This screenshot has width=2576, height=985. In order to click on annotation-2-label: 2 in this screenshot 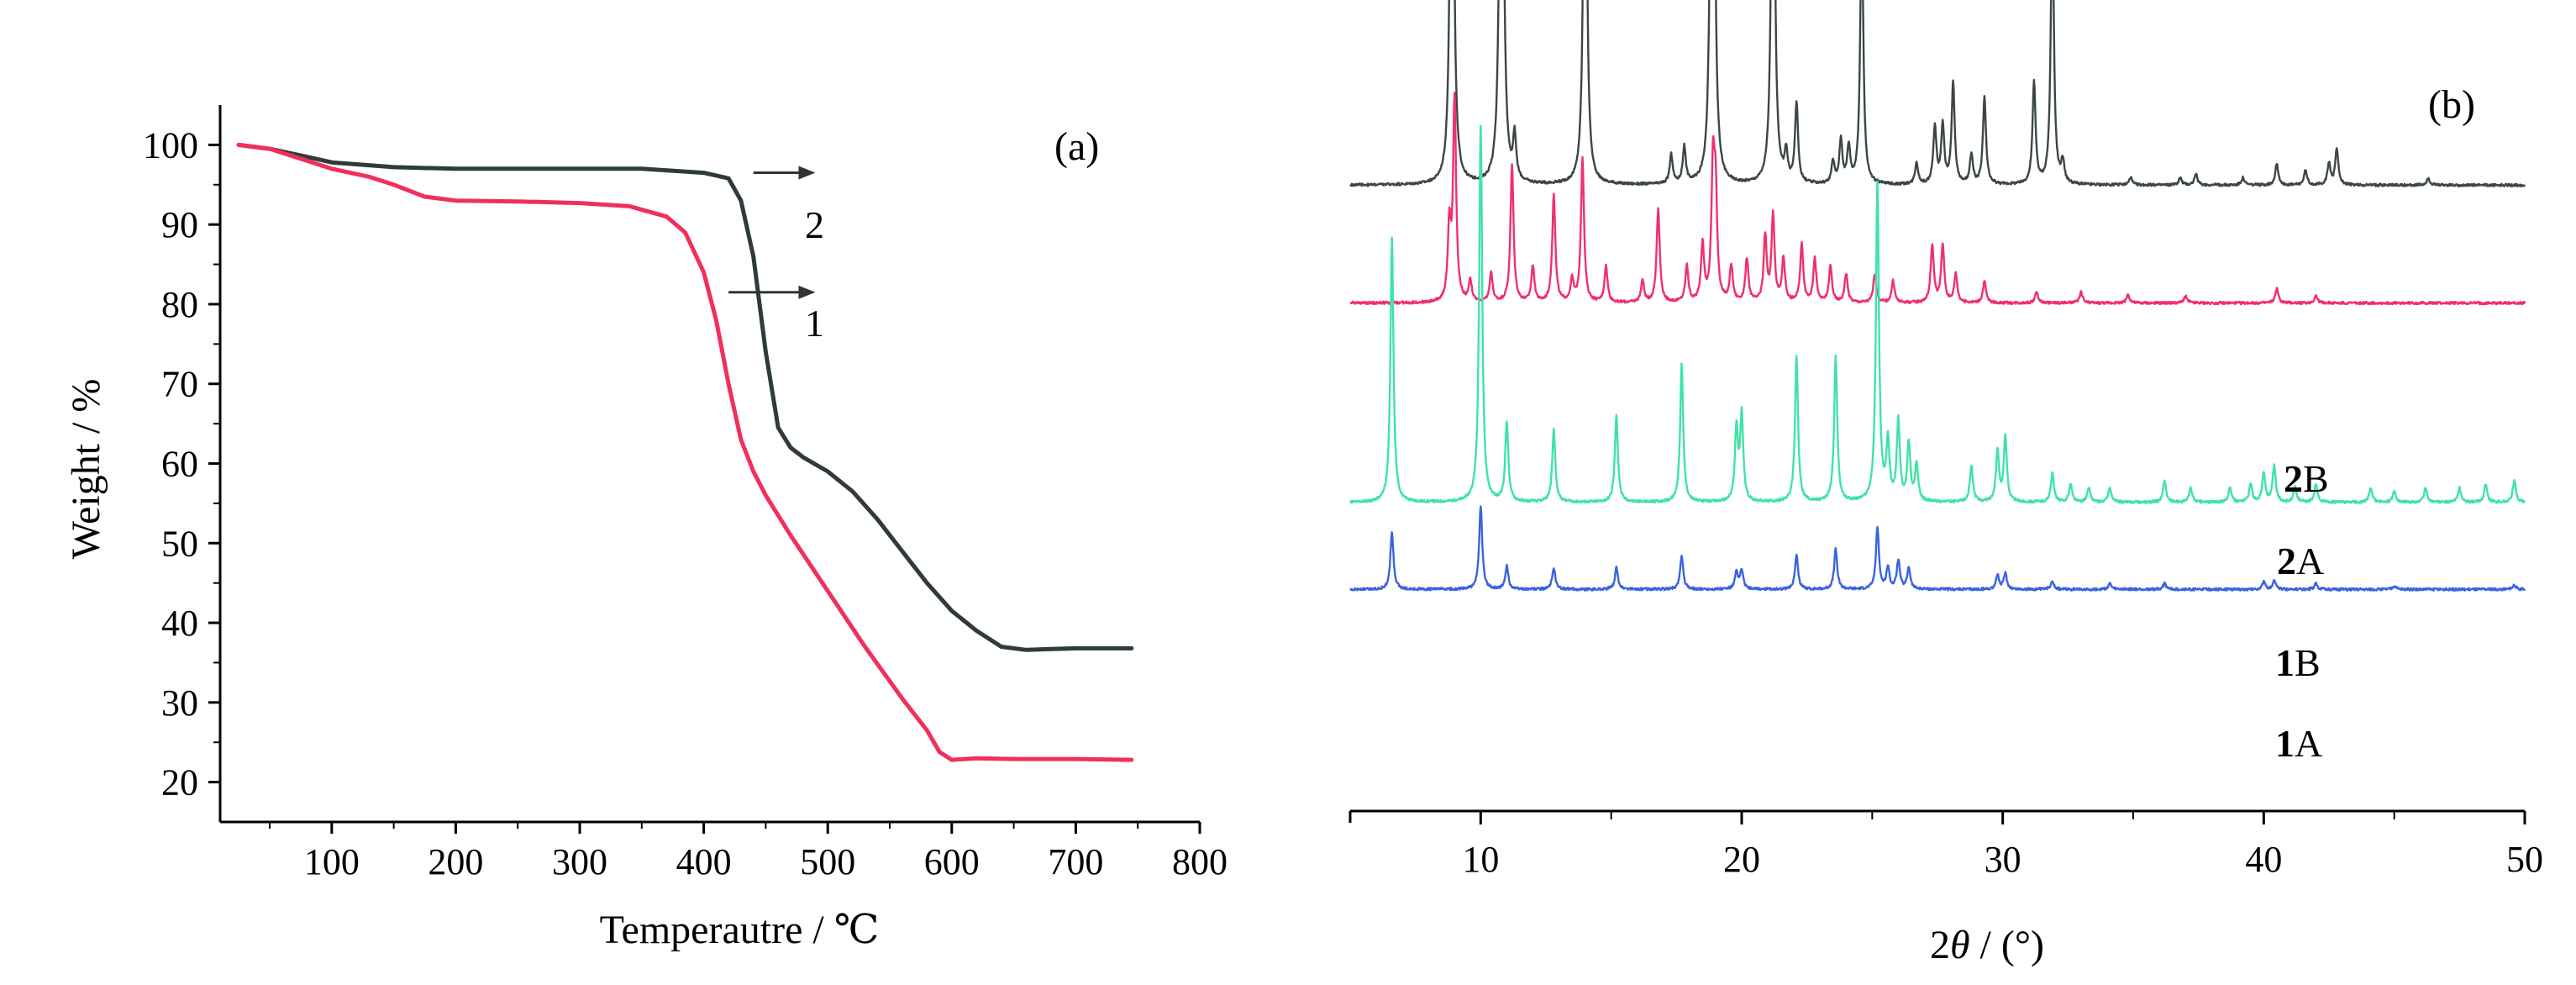, I will do `click(814, 224)`.